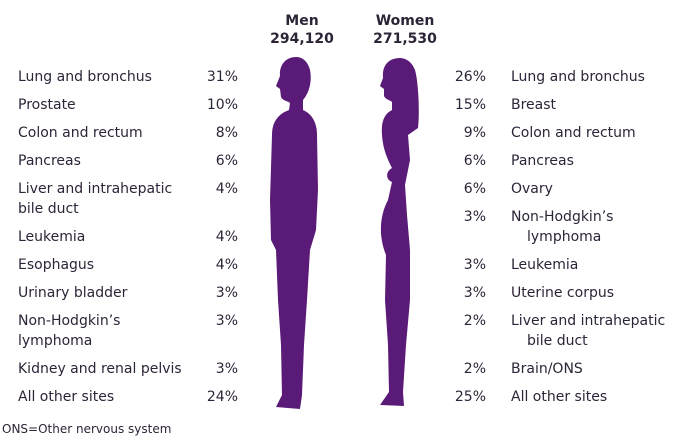 This screenshot has width=681, height=441. What do you see at coordinates (474, 133) in the screenshot?
I see `percentage: 9%` at bounding box center [474, 133].